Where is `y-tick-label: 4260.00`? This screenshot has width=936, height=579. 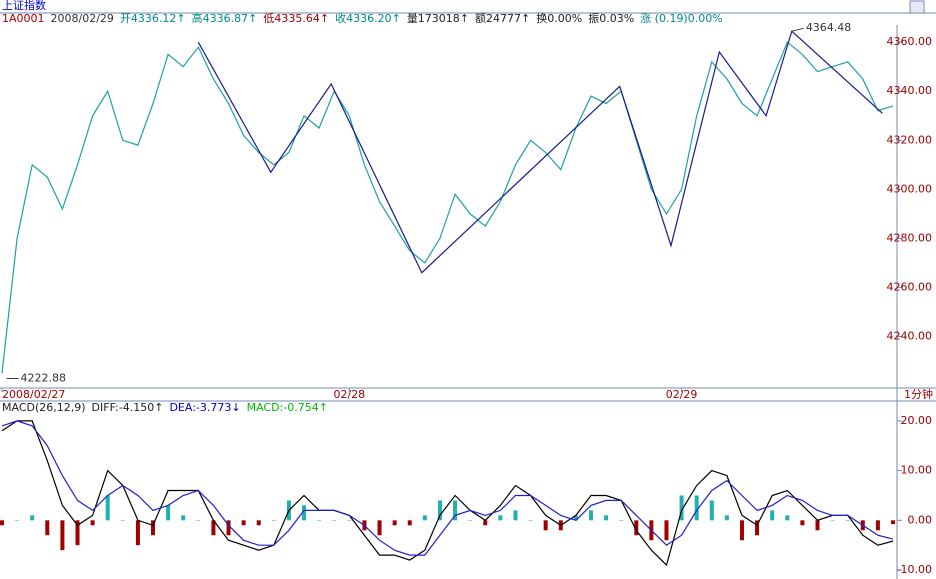 y-tick-label: 4260.00 is located at coordinates (910, 286).